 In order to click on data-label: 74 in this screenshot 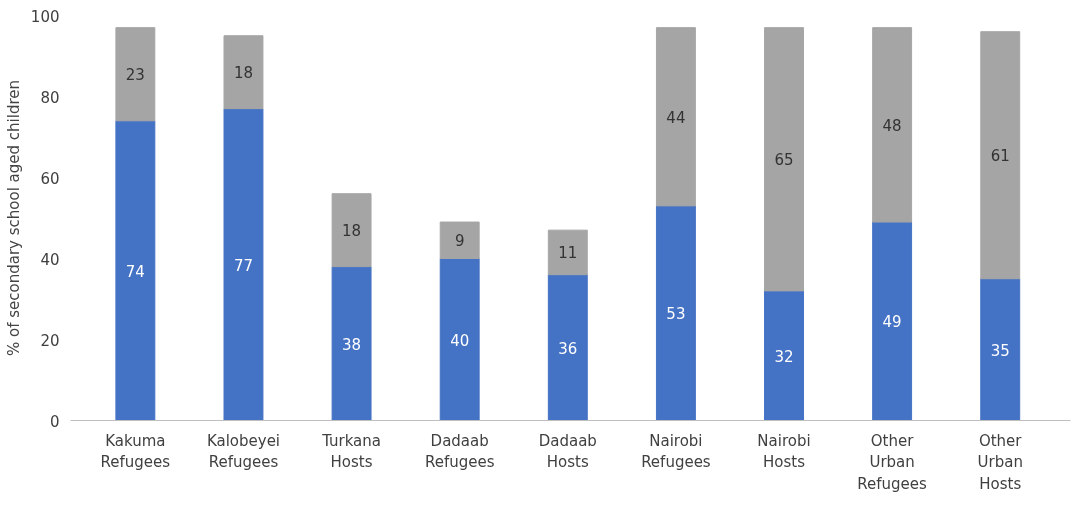, I will do `click(135, 271)`.